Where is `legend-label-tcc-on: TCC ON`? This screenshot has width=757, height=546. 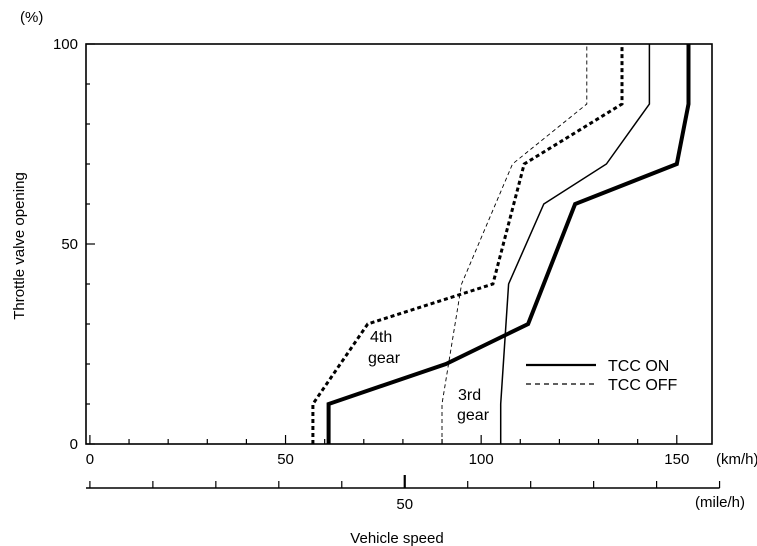 legend-label-tcc-on: TCC ON is located at coordinates (638, 366).